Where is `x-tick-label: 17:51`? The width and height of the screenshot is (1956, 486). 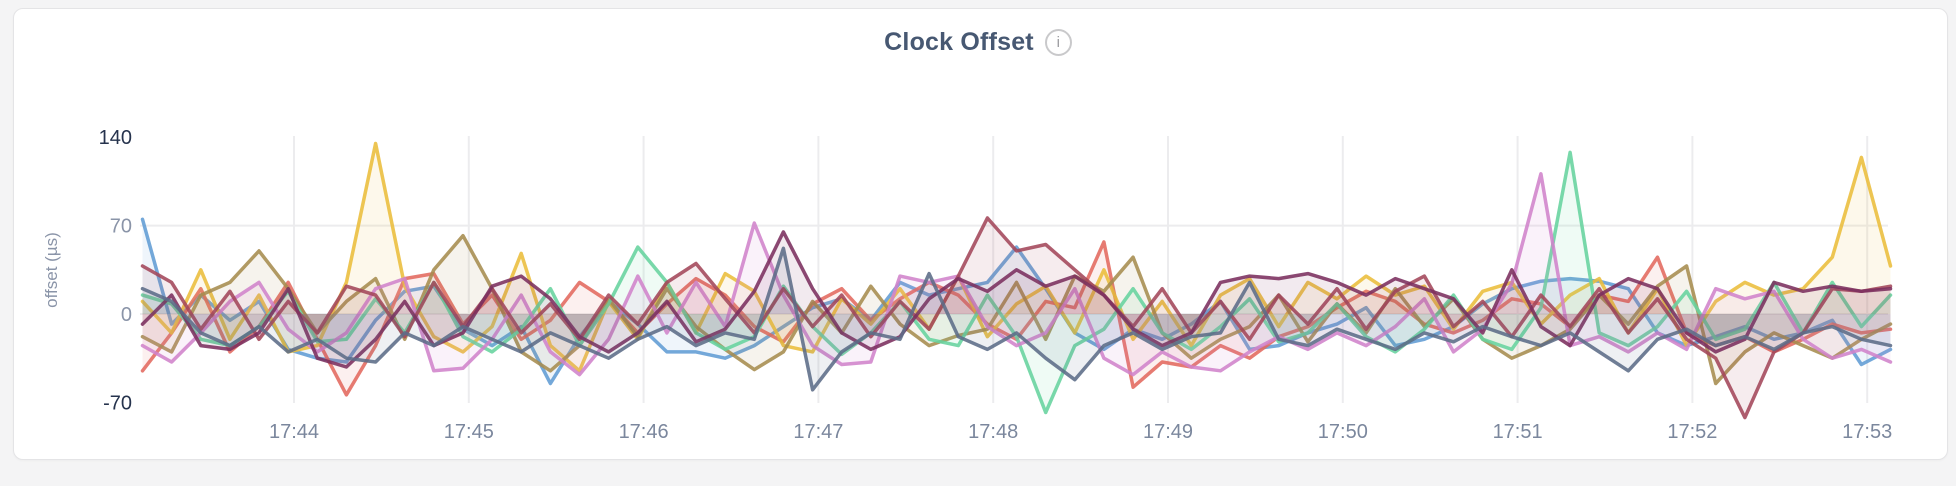
x-tick-label: 17:51 is located at coordinates (1518, 432).